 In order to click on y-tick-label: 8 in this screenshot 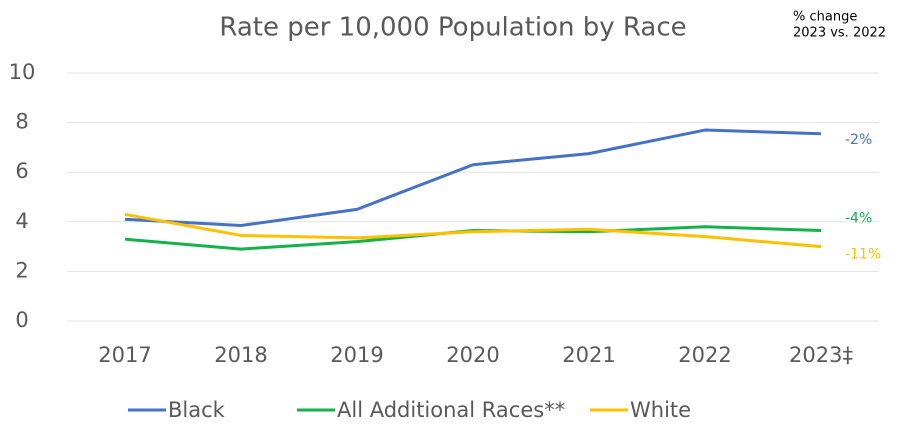, I will do `click(21, 122)`.